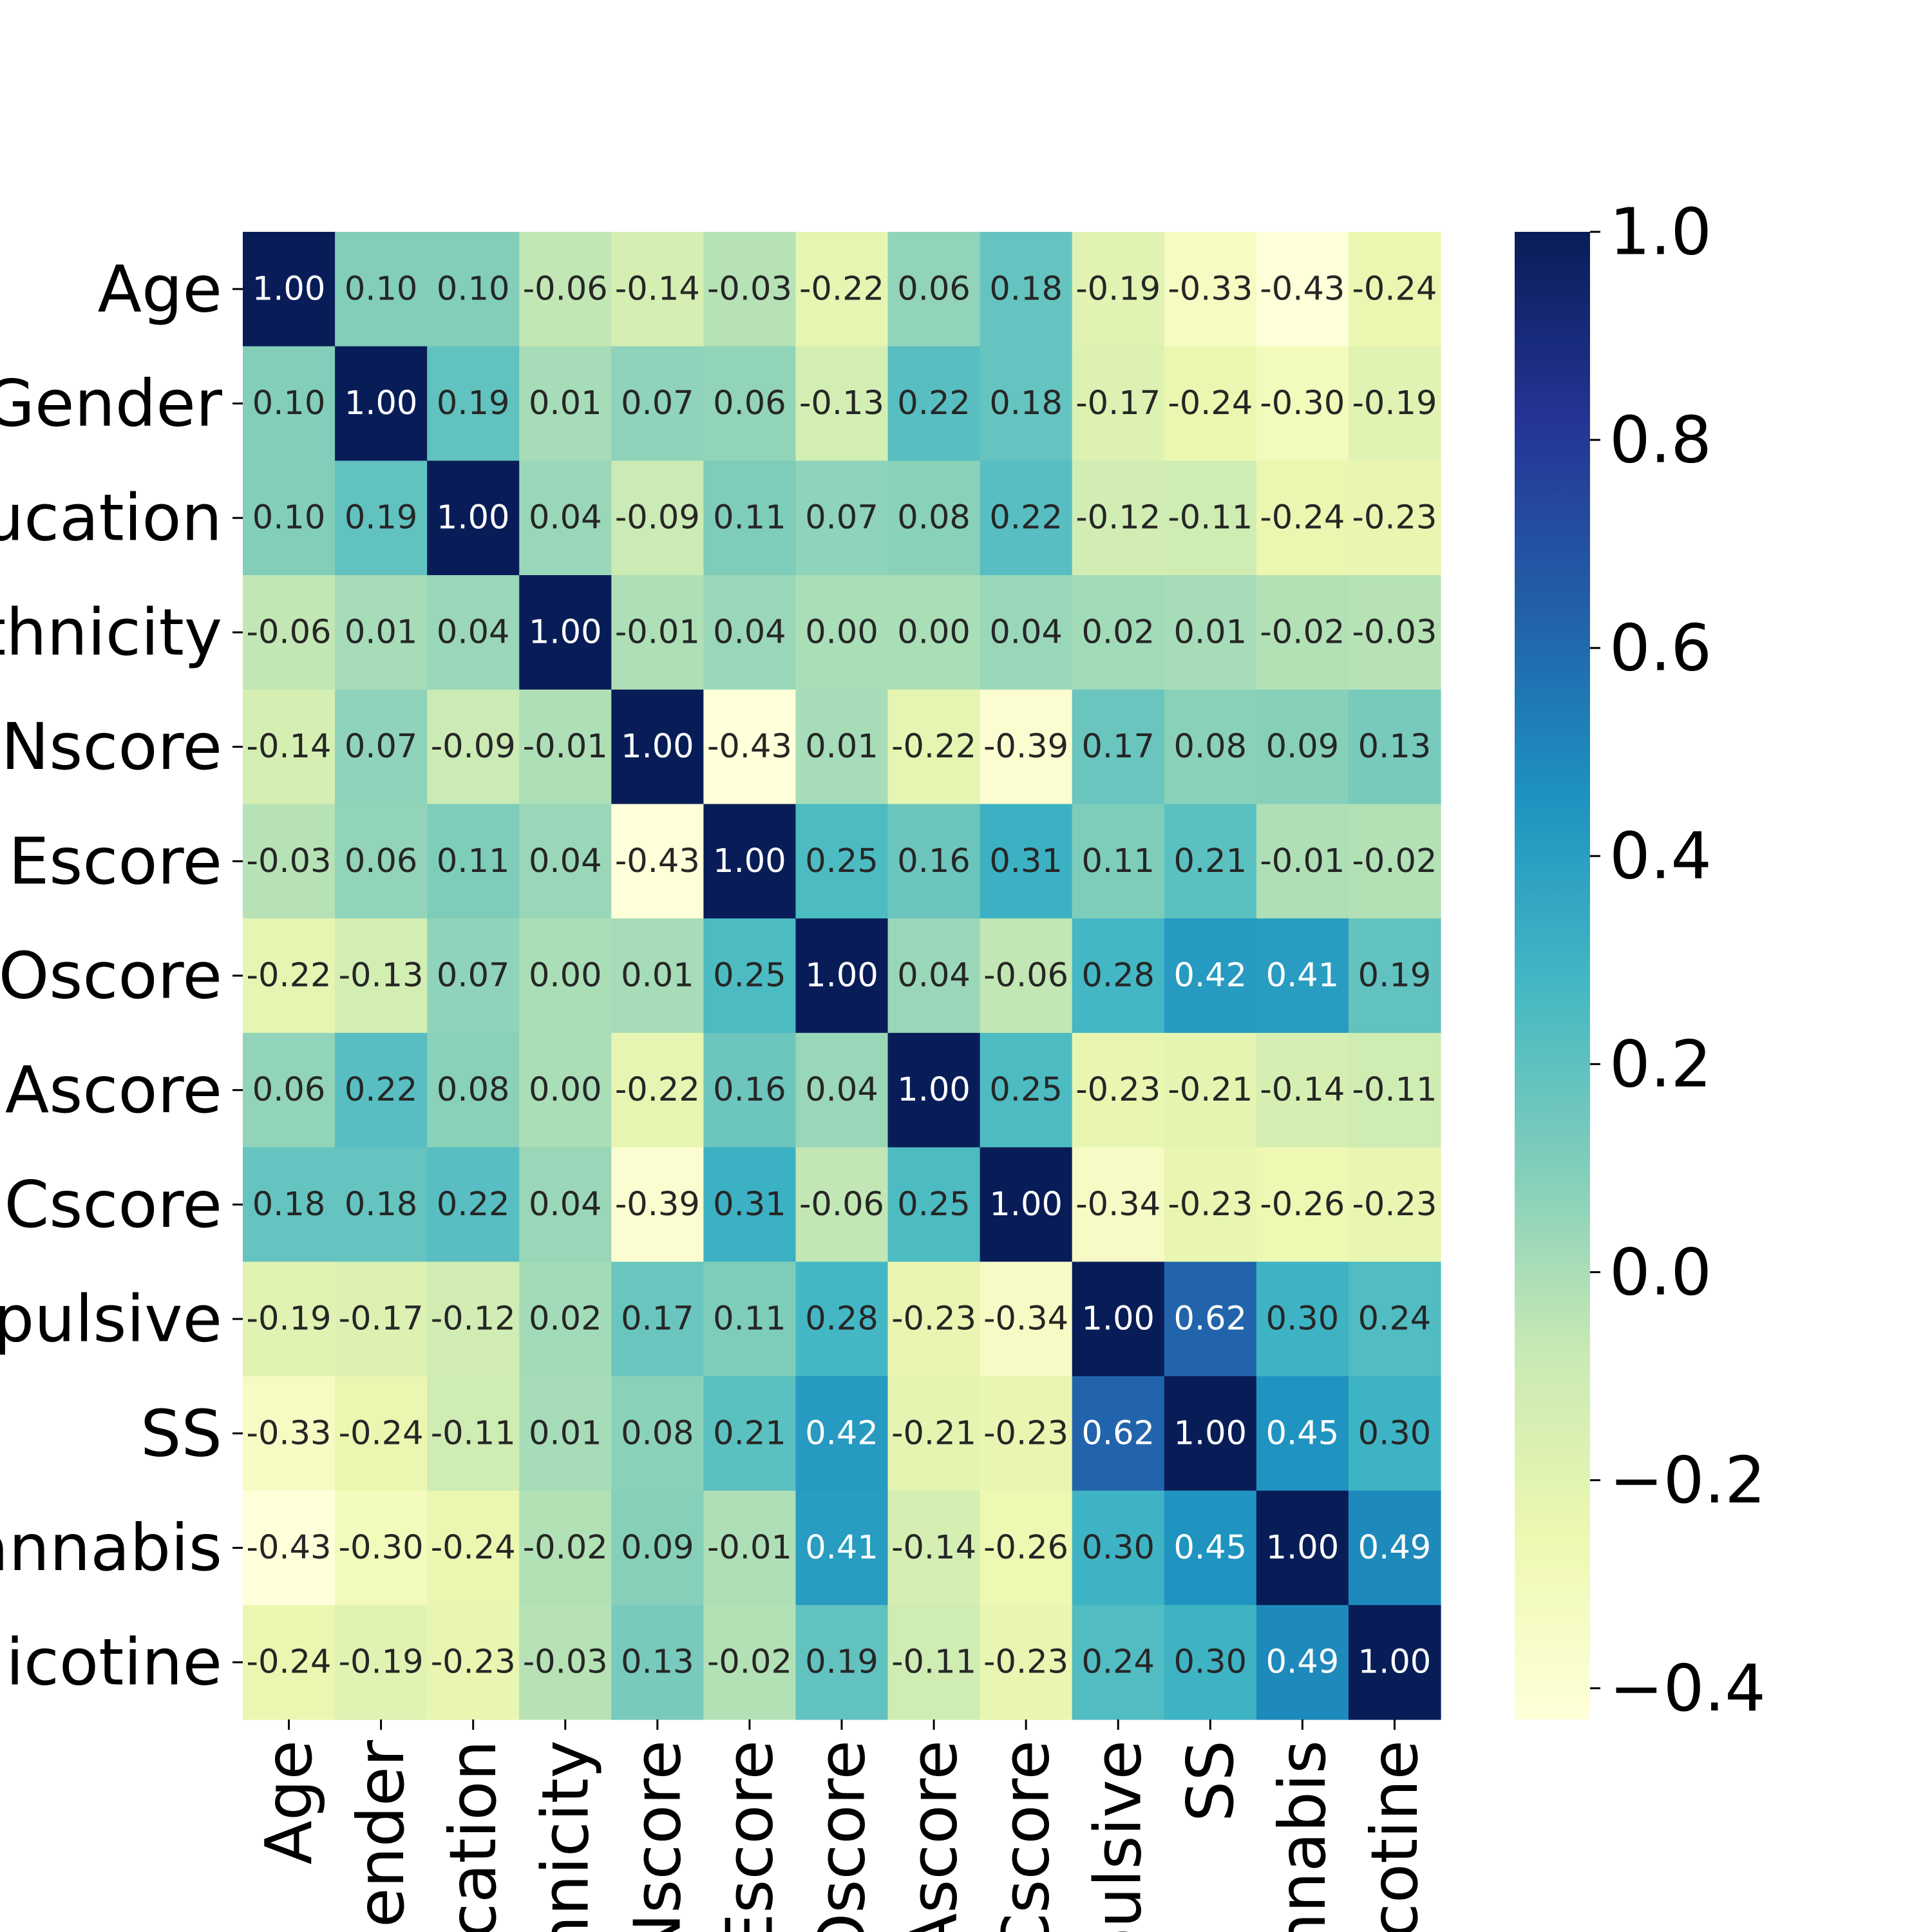 The image size is (1932, 1932). Describe the element at coordinates (934, 861) in the screenshot. I see `cell-escore-ascore` at that location.